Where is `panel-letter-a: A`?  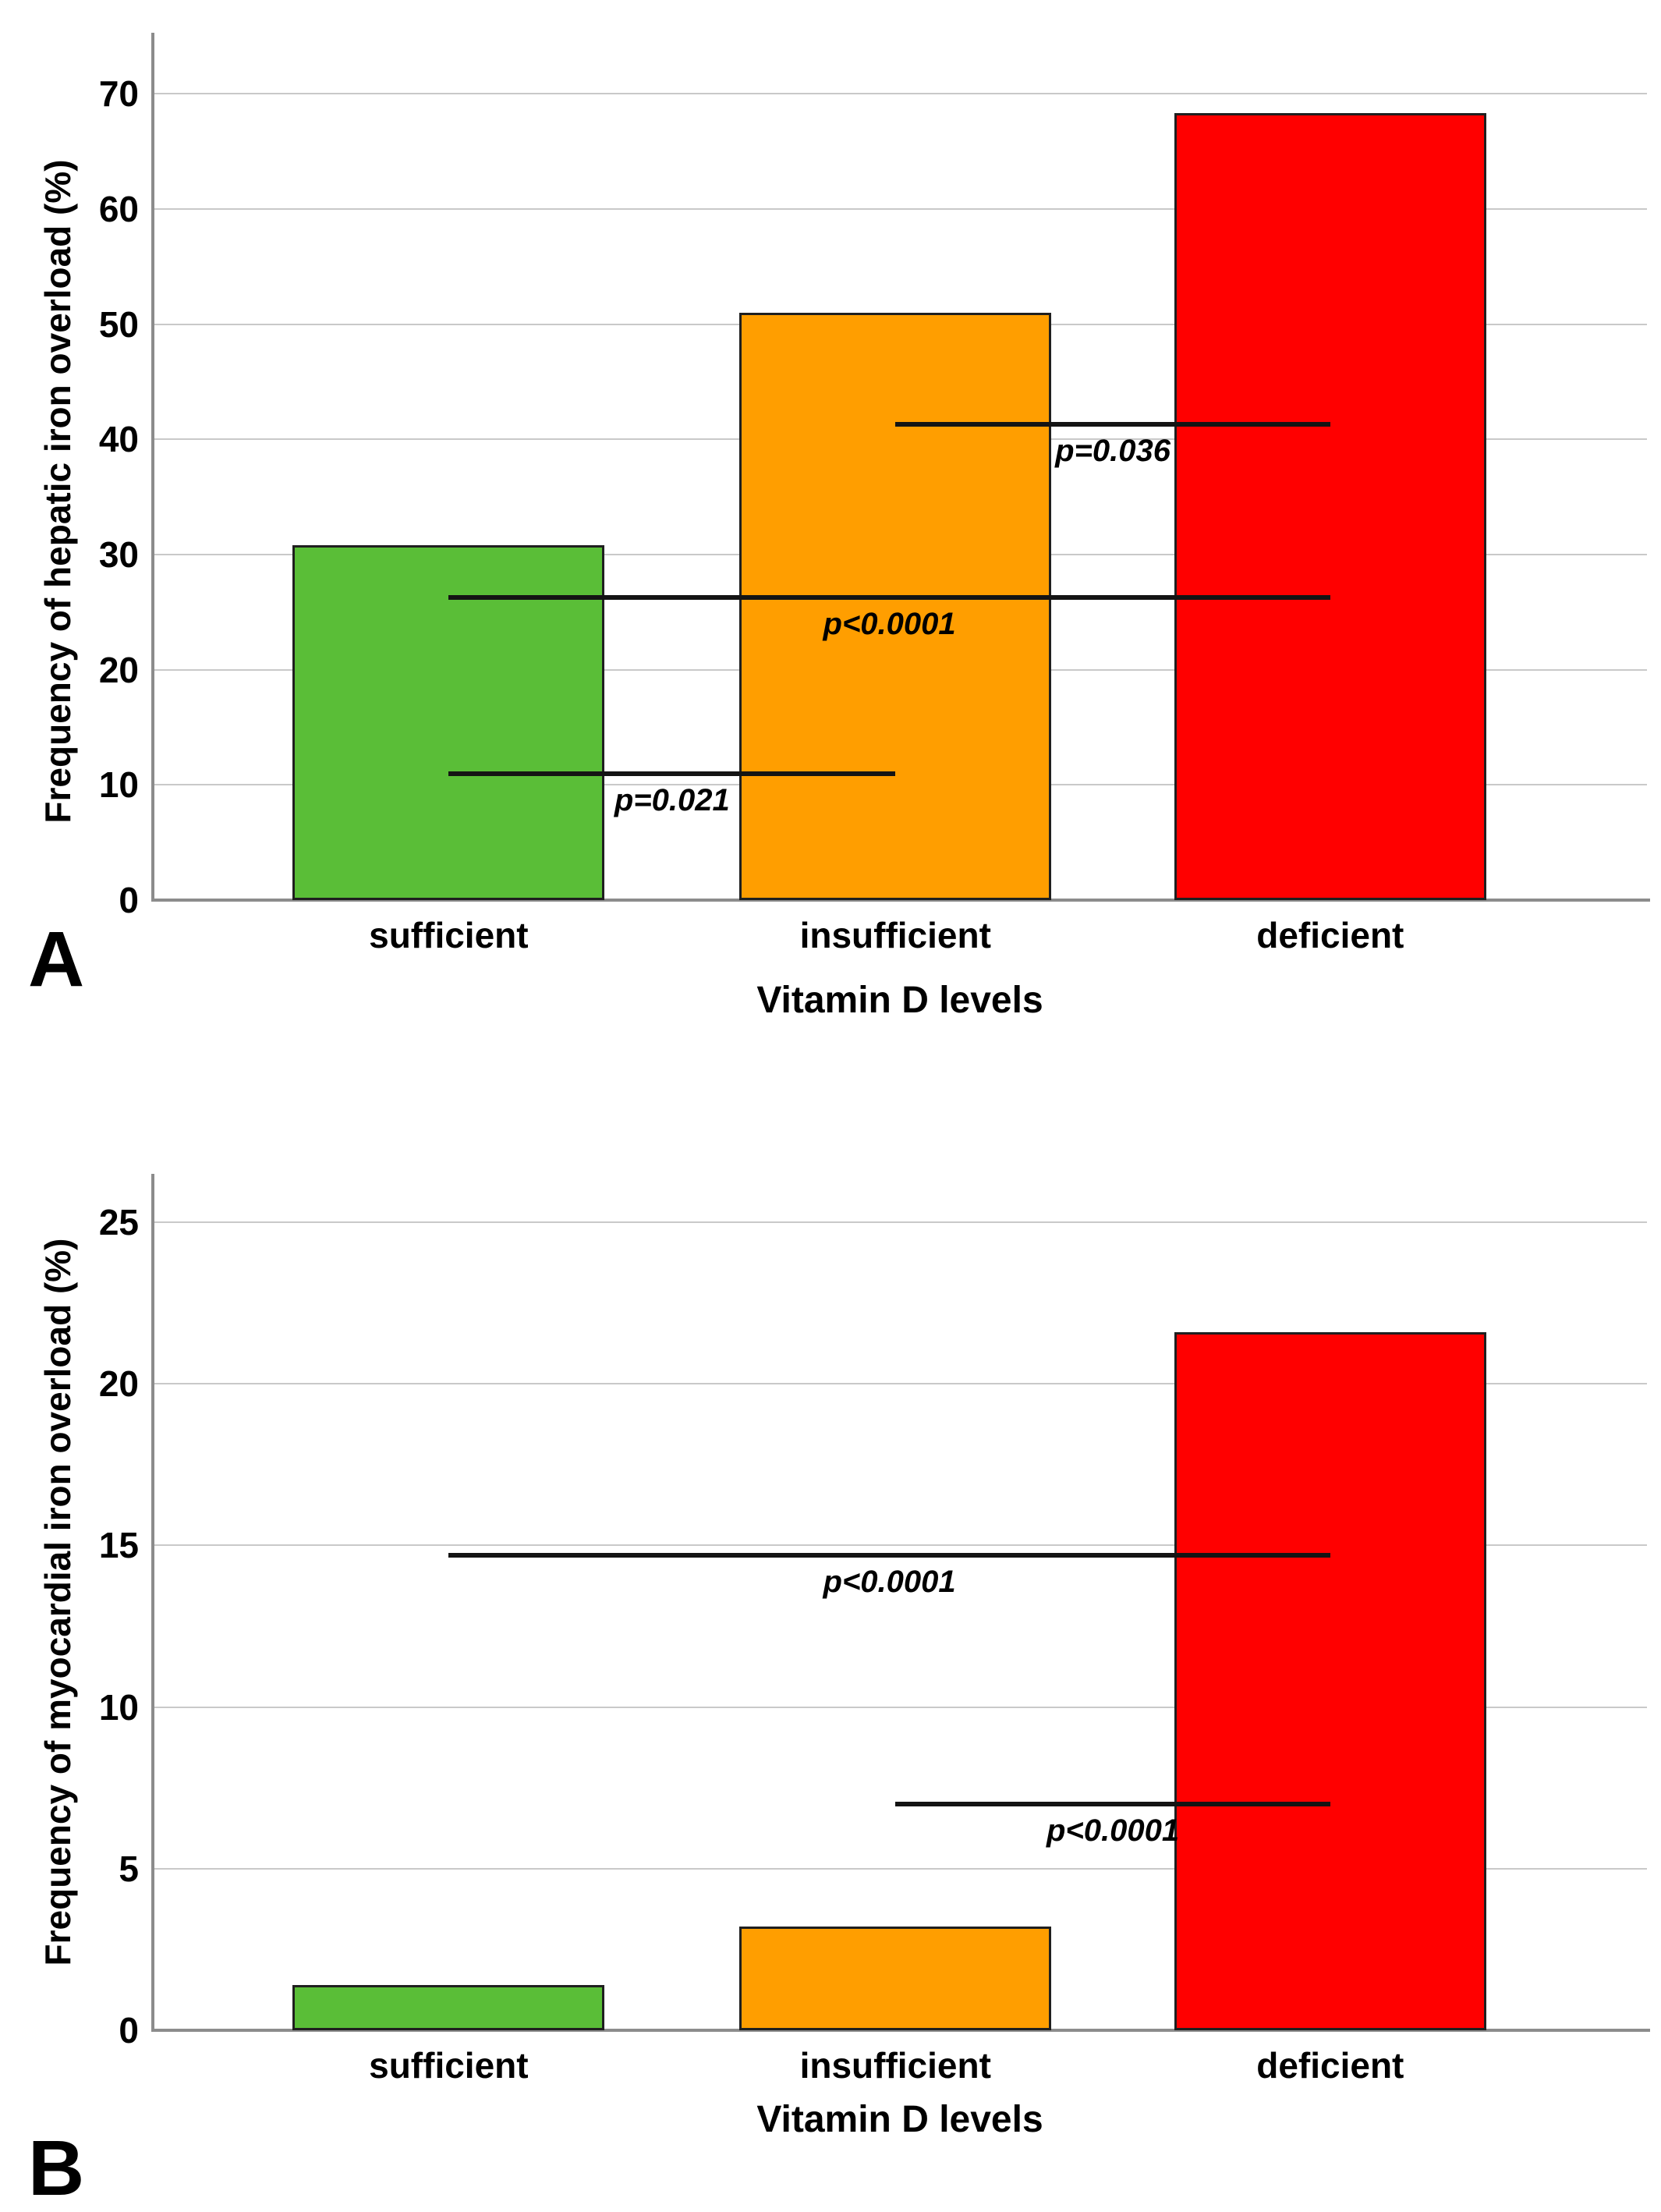 panel-letter-a: A is located at coordinates (56, 959).